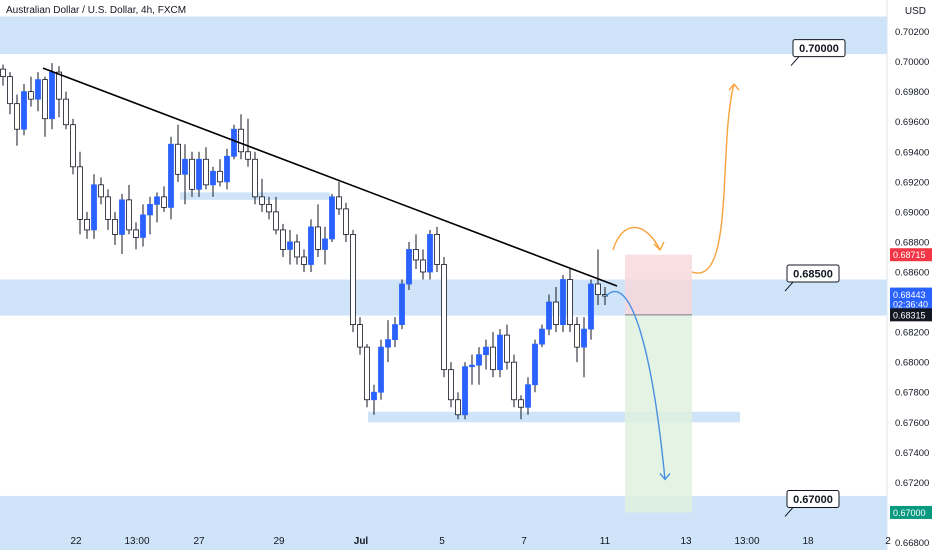 The image size is (932, 550). I want to click on x-axis-tick-label: 29, so click(279, 541).